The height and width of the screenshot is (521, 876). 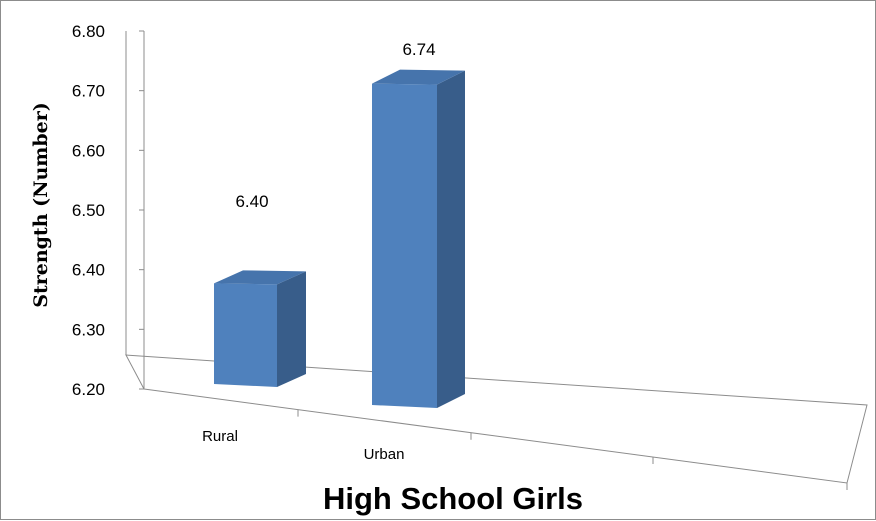 What do you see at coordinates (88, 31) in the screenshot?
I see `y-tick-label: 6.80` at bounding box center [88, 31].